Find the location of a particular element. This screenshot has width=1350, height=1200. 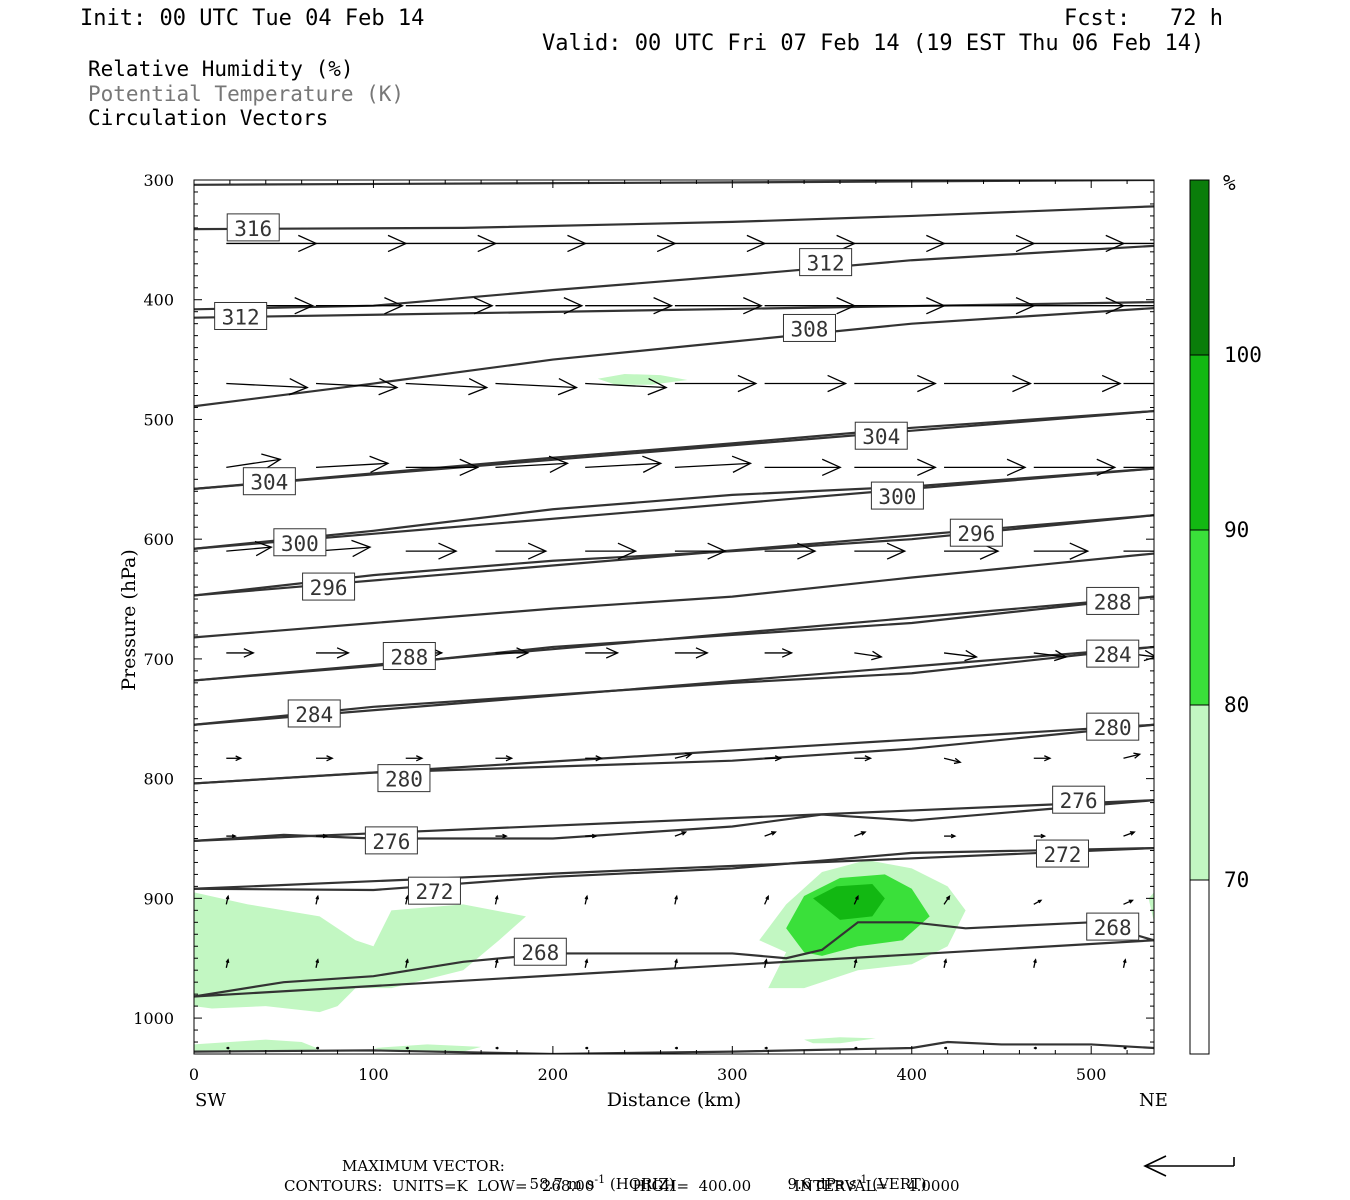

colorbar-segment is located at coordinates (1199, 967).